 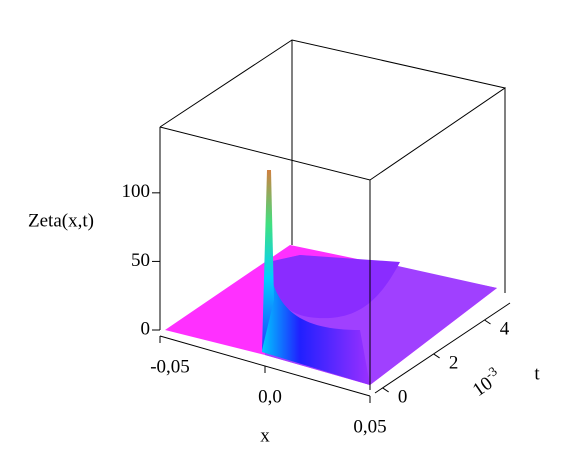 What do you see at coordinates (442, 348) in the screenshot?
I see `t-axis` at bounding box center [442, 348].